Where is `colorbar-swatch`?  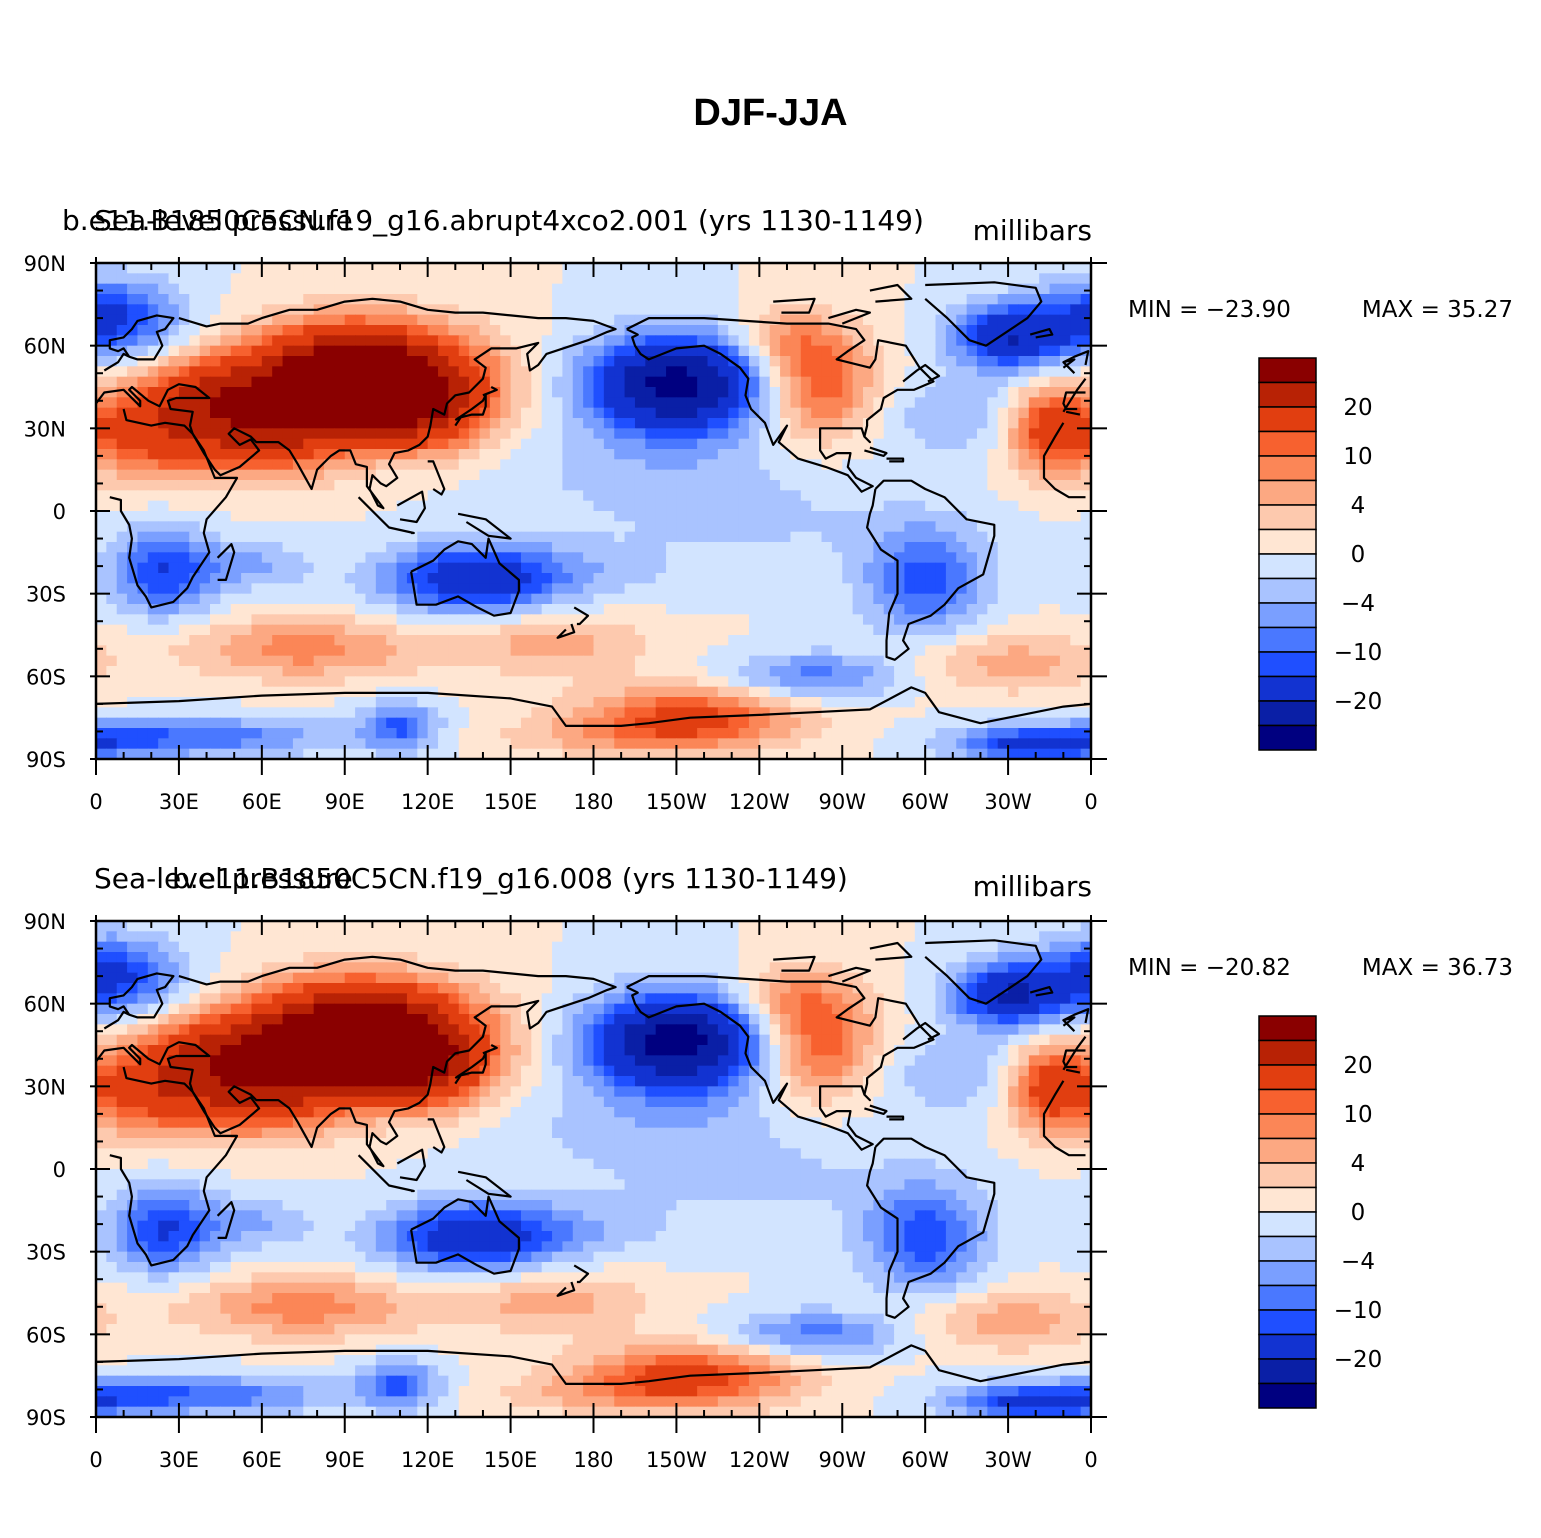
colorbar-swatch is located at coordinates (1287, 664).